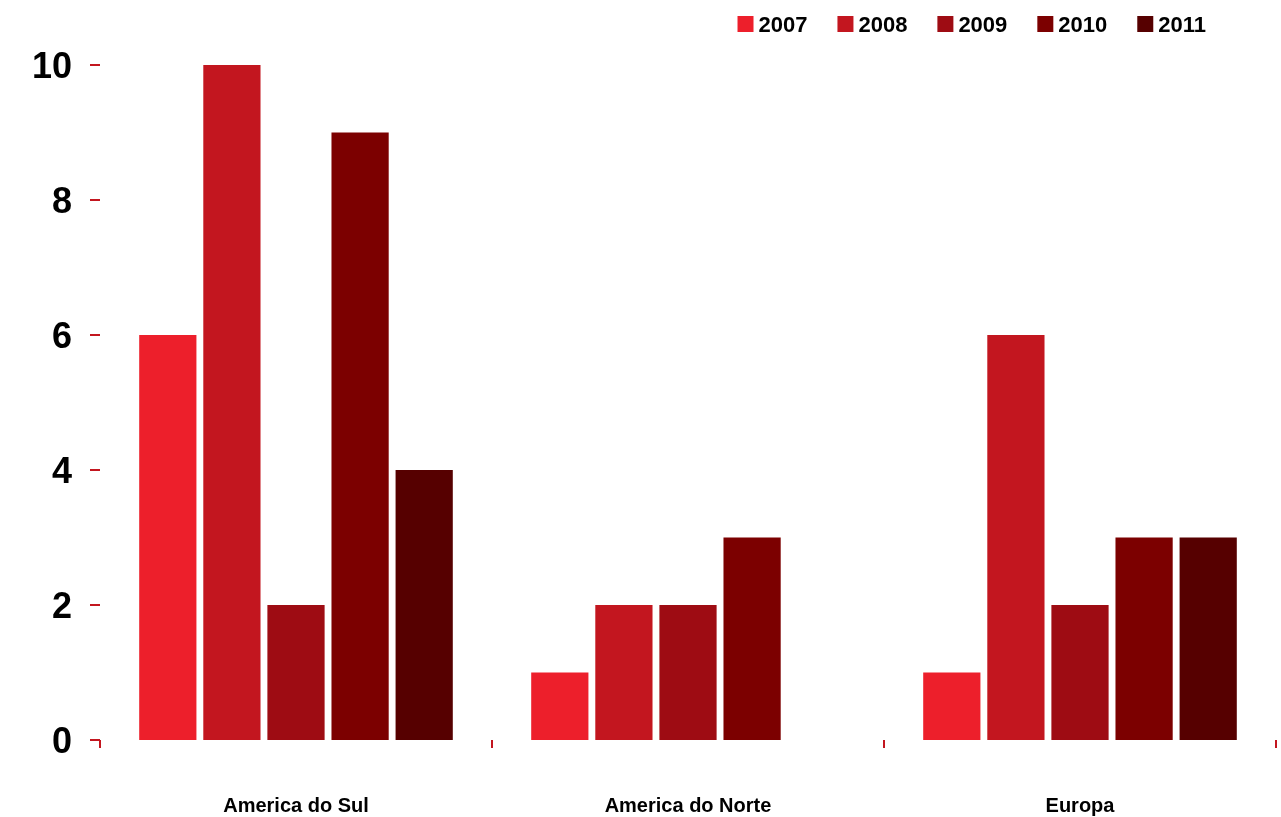  Describe the element at coordinates (688, 805) in the screenshot. I see `x-tick-label: America do Norte` at that location.